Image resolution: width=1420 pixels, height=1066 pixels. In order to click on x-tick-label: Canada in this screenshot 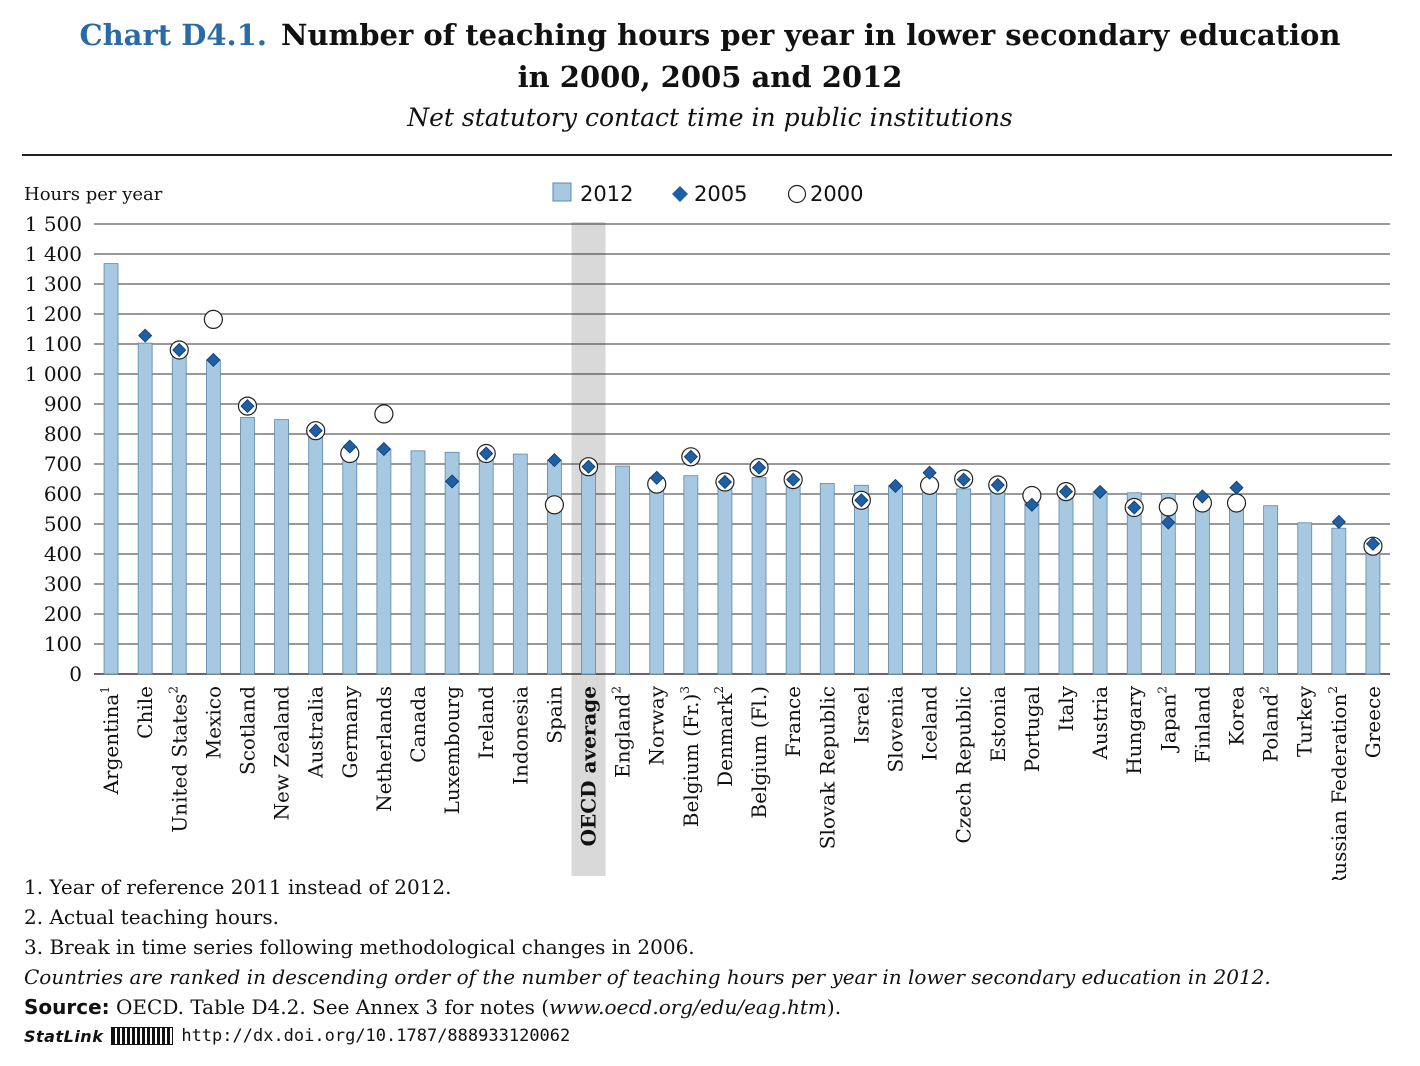, I will do `click(418, 724)`.